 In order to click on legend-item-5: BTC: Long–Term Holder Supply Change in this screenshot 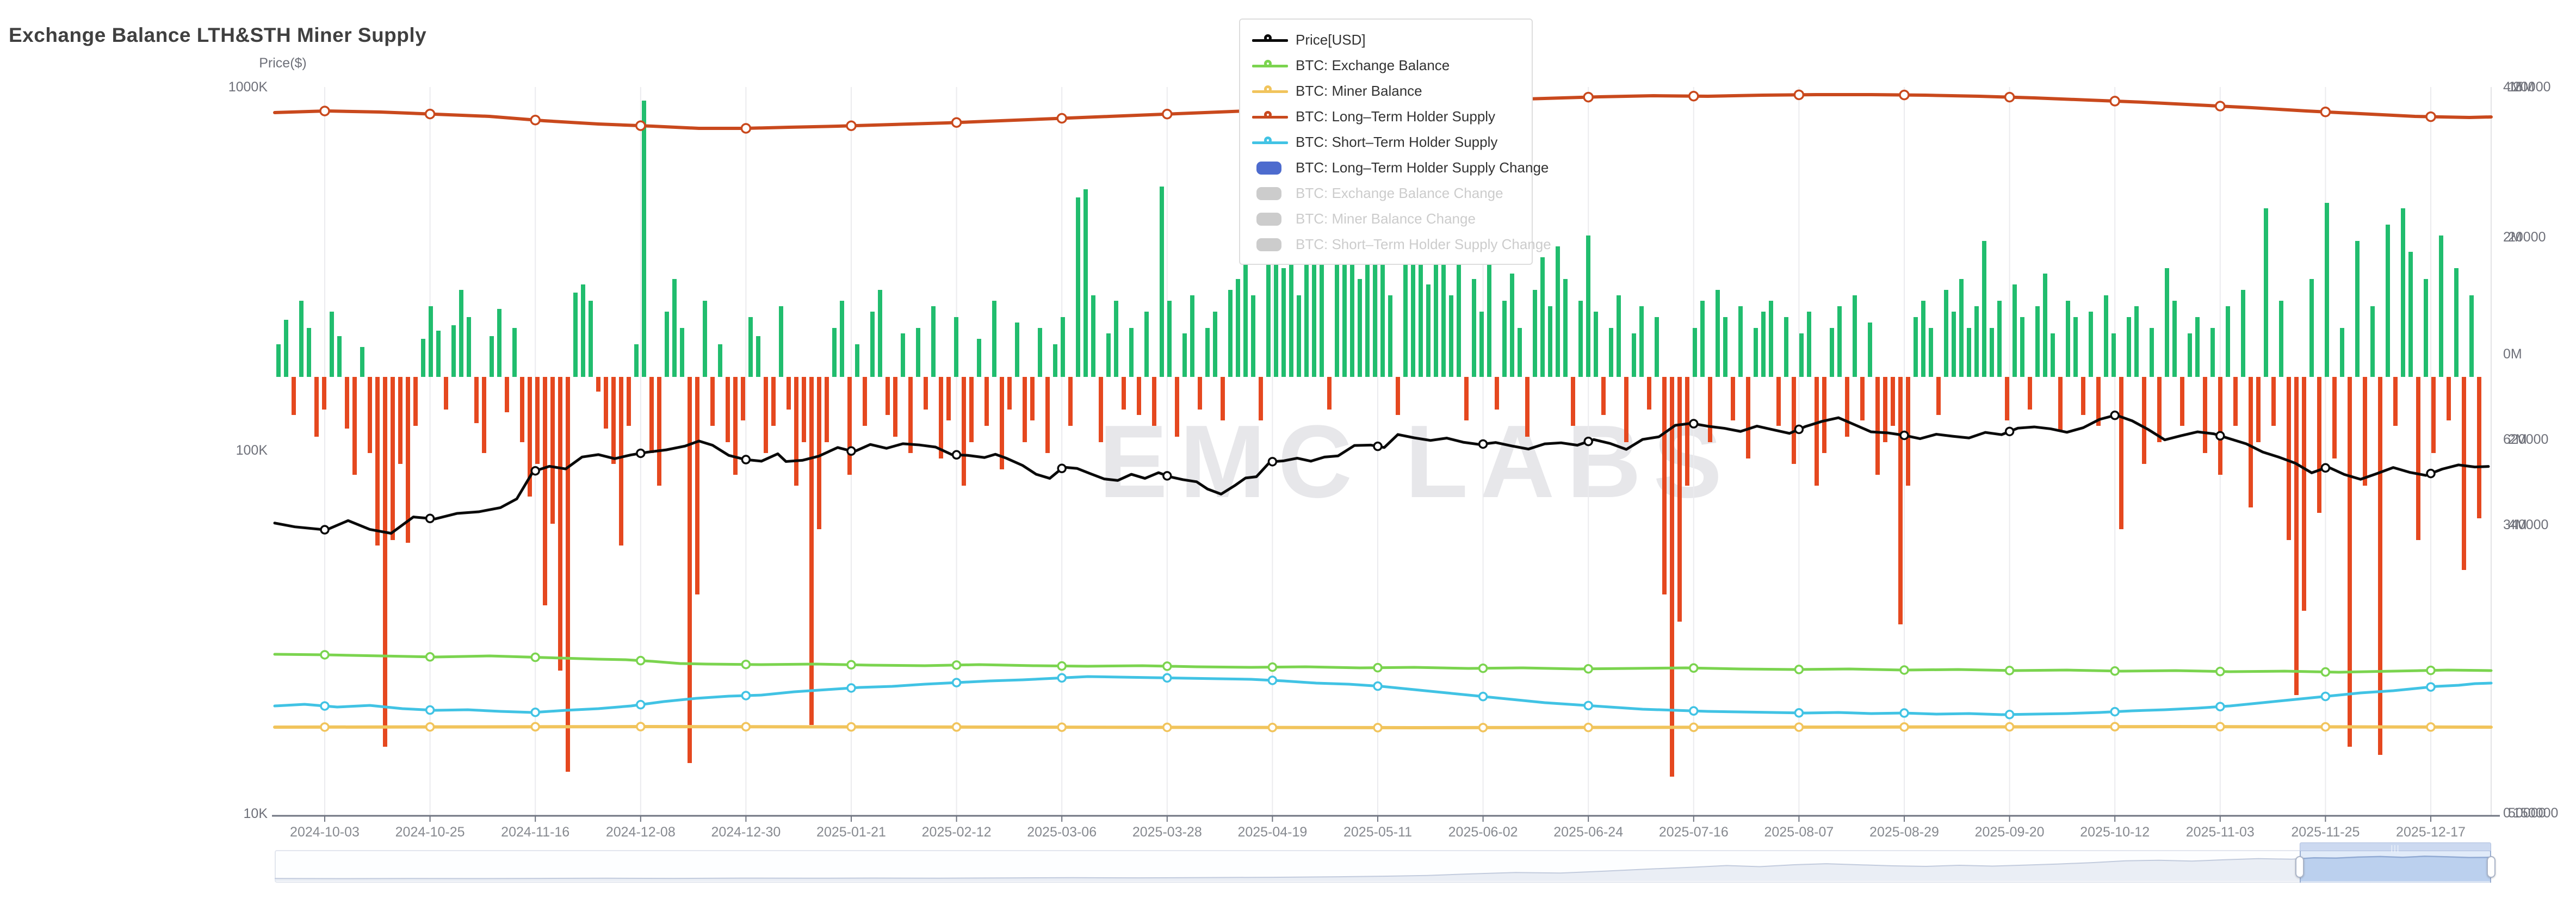, I will do `click(1394, 168)`.